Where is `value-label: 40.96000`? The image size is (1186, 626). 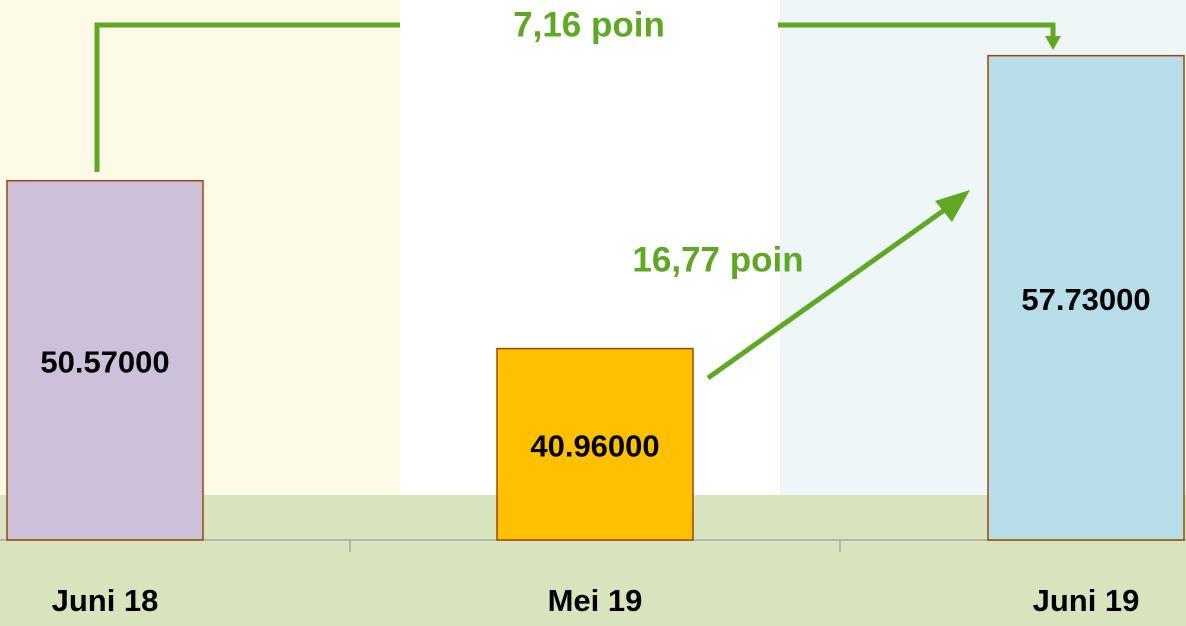 value-label: 40.96000 is located at coordinates (594, 445).